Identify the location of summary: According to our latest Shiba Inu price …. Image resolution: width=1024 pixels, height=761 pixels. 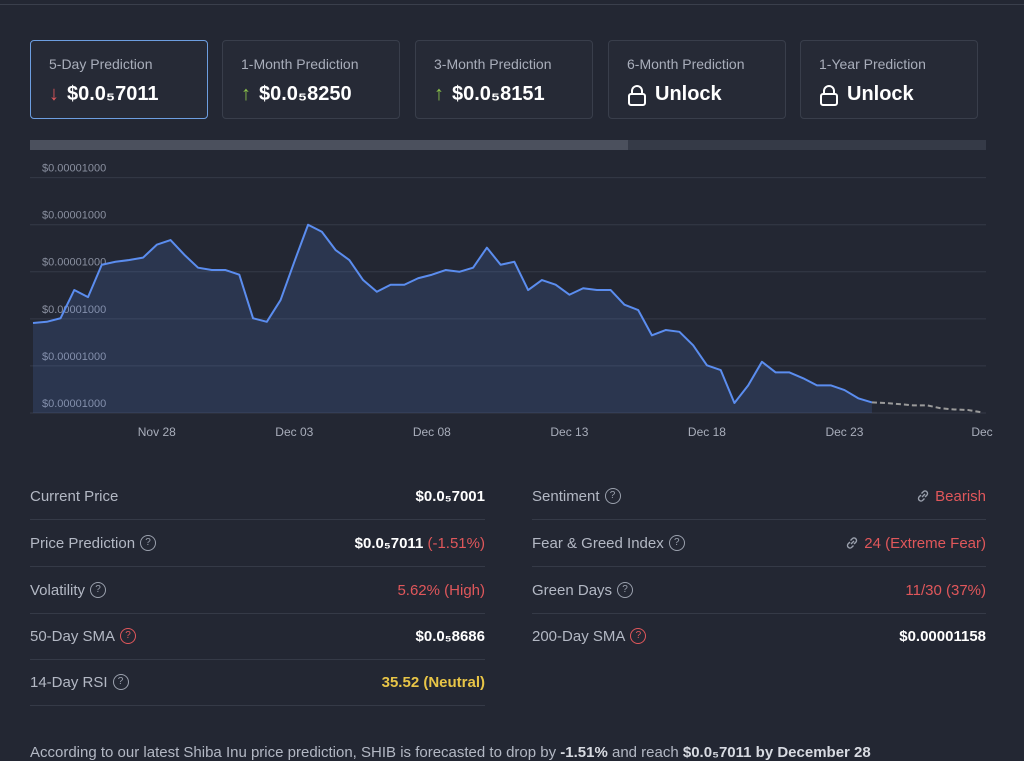
(450, 752).